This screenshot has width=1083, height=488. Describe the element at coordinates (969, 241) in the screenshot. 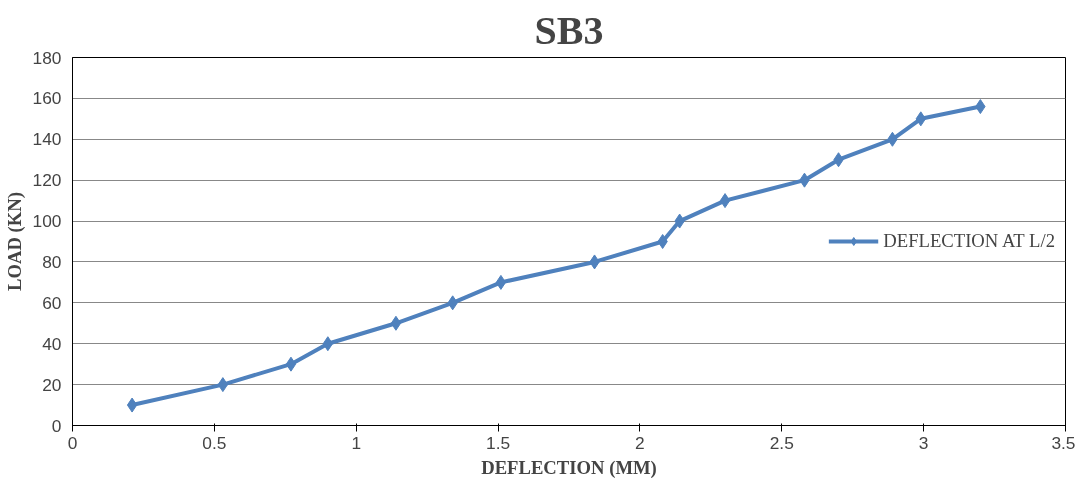

I see `legend-label: DEFLECTION AT L/2` at that location.